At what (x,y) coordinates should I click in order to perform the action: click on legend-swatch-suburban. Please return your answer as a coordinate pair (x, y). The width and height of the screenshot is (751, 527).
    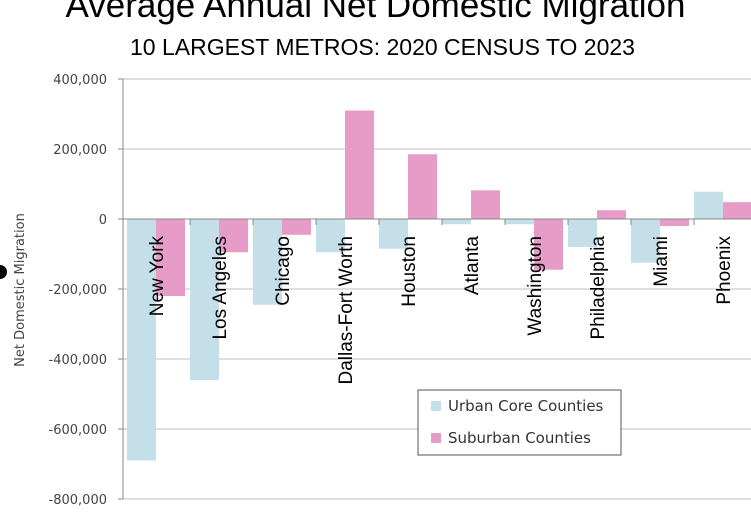
    Looking at the image, I should click on (436, 438).